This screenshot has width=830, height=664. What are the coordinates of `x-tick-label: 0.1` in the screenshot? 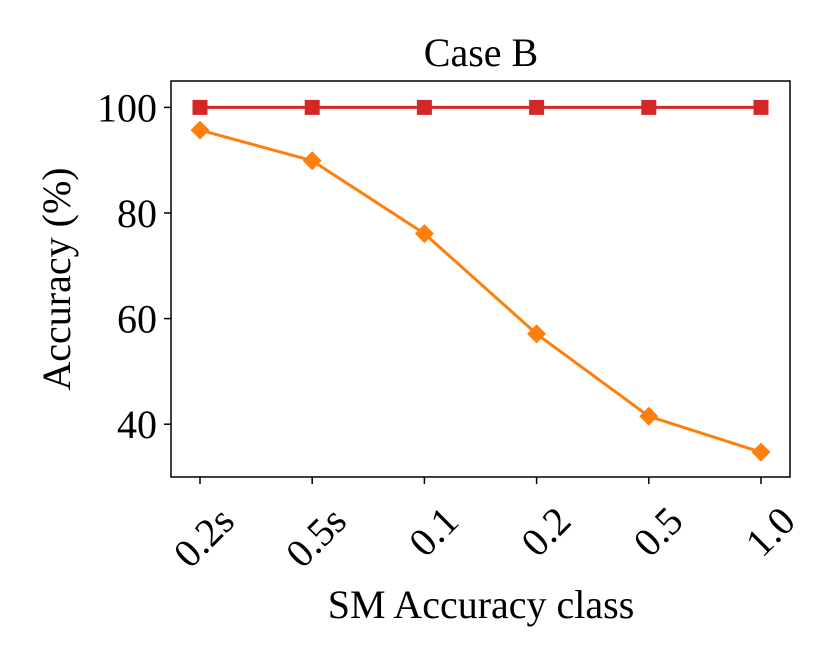 It's located at (433, 531).